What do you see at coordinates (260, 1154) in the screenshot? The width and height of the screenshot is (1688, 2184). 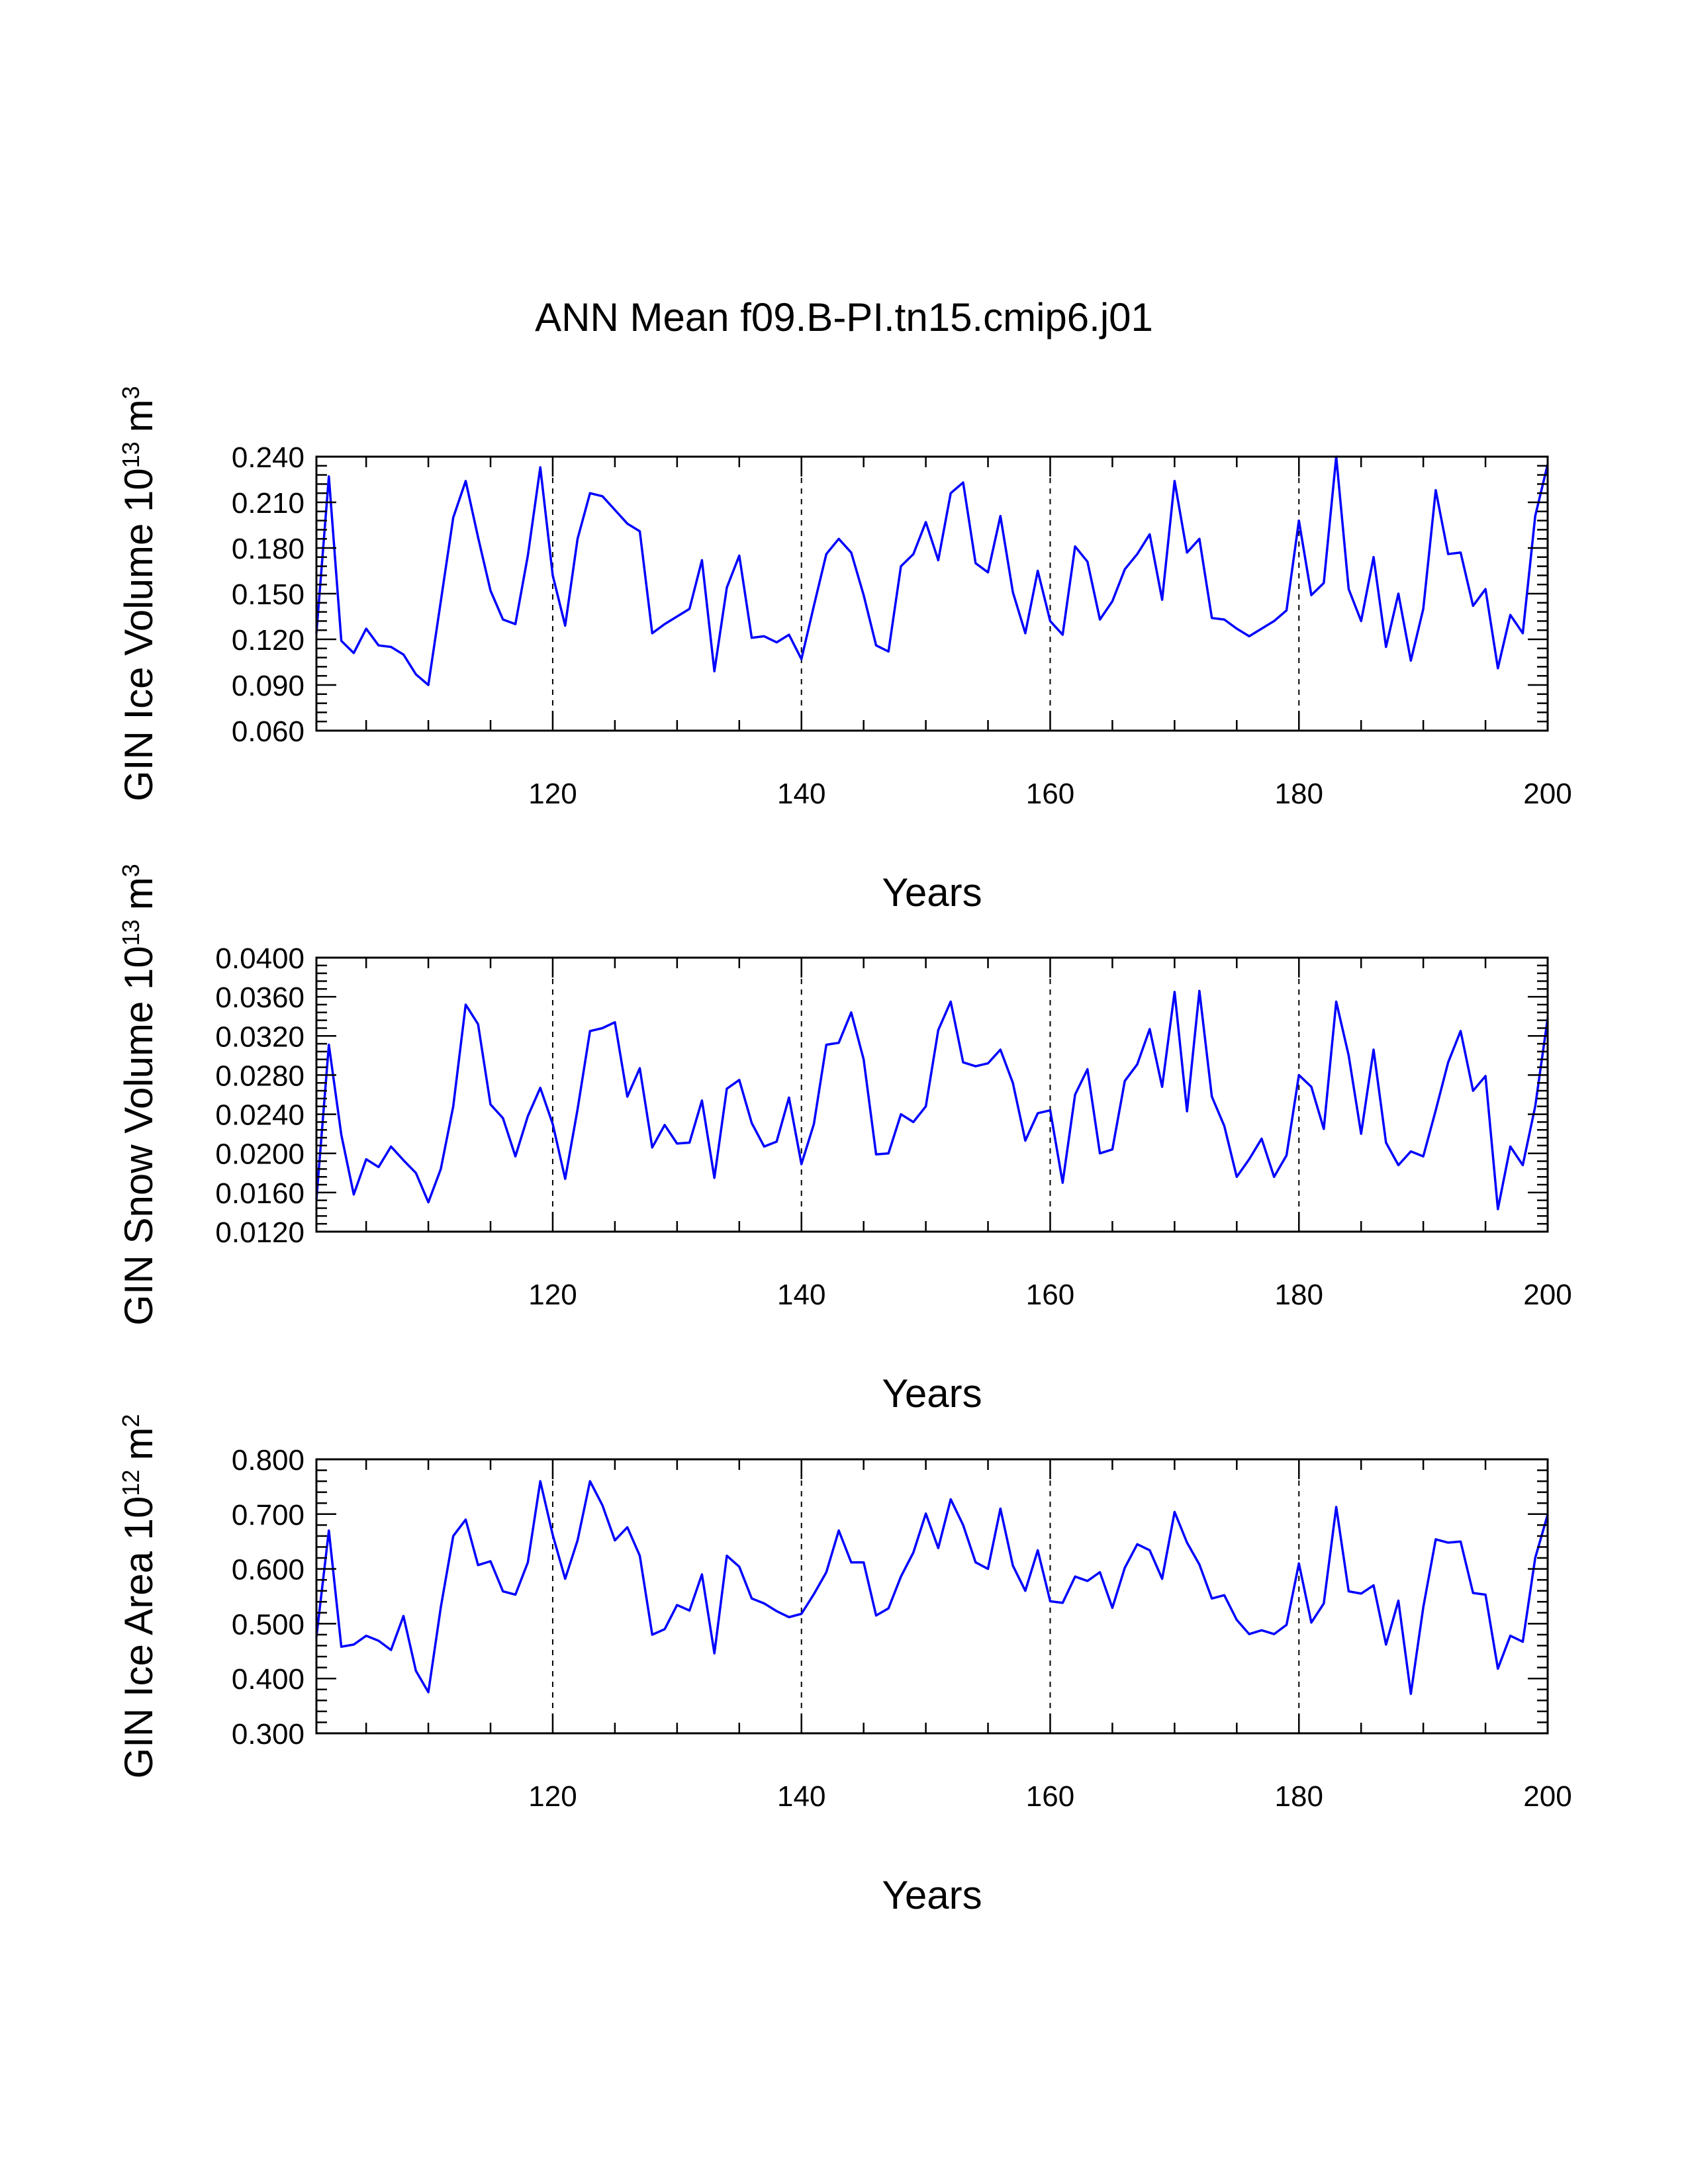 I see `y-tick-label: 0.0200` at bounding box center [260, 1154].